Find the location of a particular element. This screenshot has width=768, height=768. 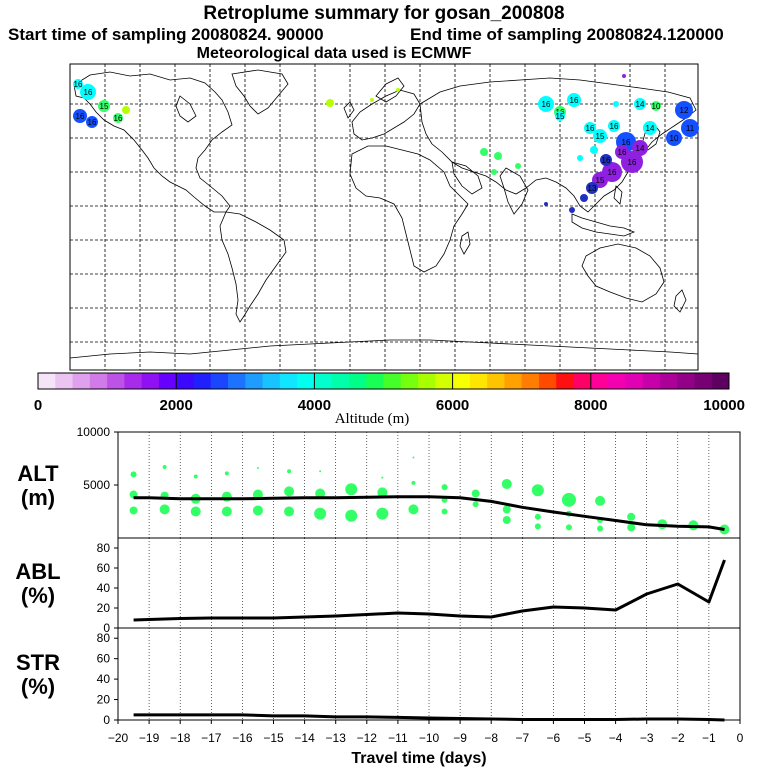

x-tick-label: −7 is located at coordinates (522, 738).